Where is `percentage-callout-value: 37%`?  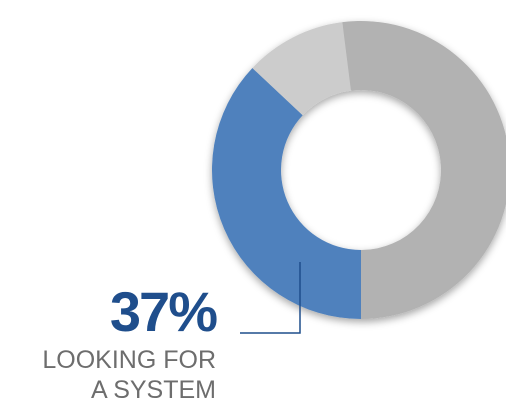 percentage-callout-value: 37% is located at coordinates (163, 311).